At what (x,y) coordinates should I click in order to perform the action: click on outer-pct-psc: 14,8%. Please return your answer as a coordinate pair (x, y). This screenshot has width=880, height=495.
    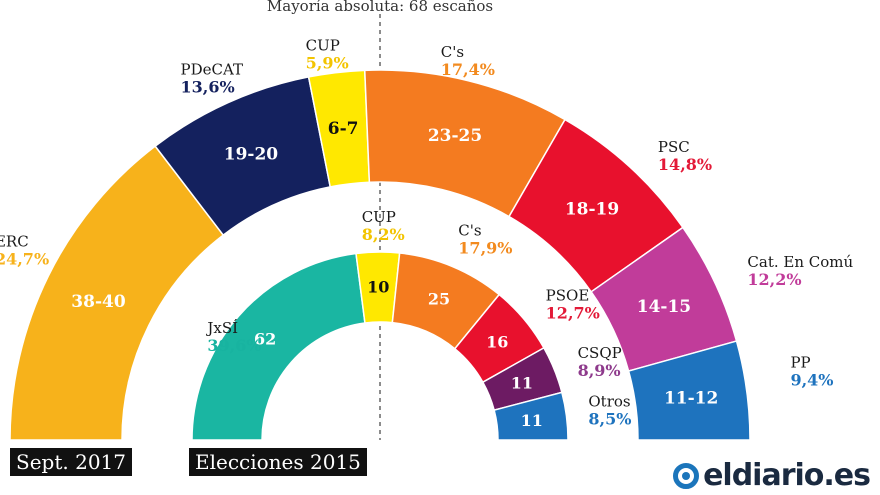
    Looking at the image, I should click on (685, 164).